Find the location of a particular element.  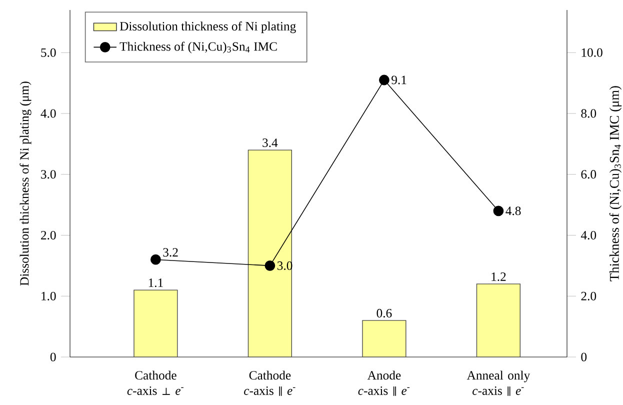

legend-label: Thickness of (Ni,Cu)$_{3}$Sn$_{4}$ IMC is located at coordinates (198, 48).